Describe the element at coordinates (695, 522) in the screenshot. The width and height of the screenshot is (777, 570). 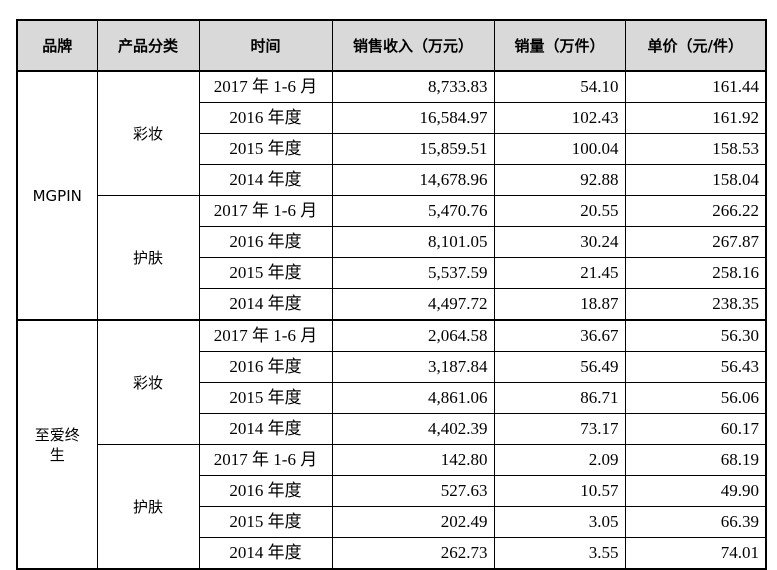
I see `unit-price-cell: 66.39` at that location.